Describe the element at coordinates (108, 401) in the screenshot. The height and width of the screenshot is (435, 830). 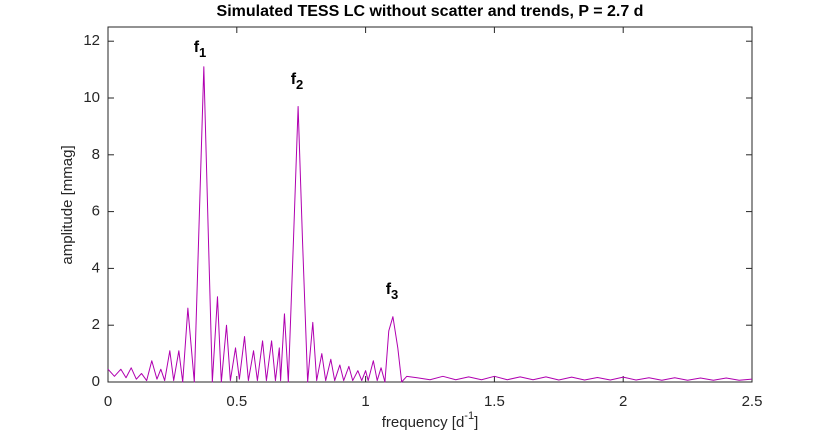
I see `x-tick-label: 0` at that location.